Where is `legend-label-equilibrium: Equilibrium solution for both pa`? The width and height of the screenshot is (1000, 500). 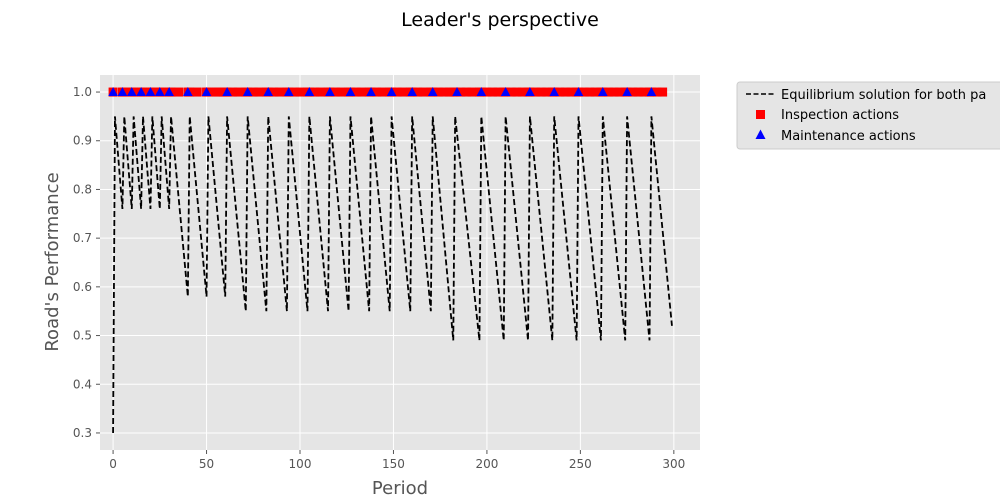
legend-label-equilibrium: Equilibrium solution for both pa is located at coordinates (883, 95).